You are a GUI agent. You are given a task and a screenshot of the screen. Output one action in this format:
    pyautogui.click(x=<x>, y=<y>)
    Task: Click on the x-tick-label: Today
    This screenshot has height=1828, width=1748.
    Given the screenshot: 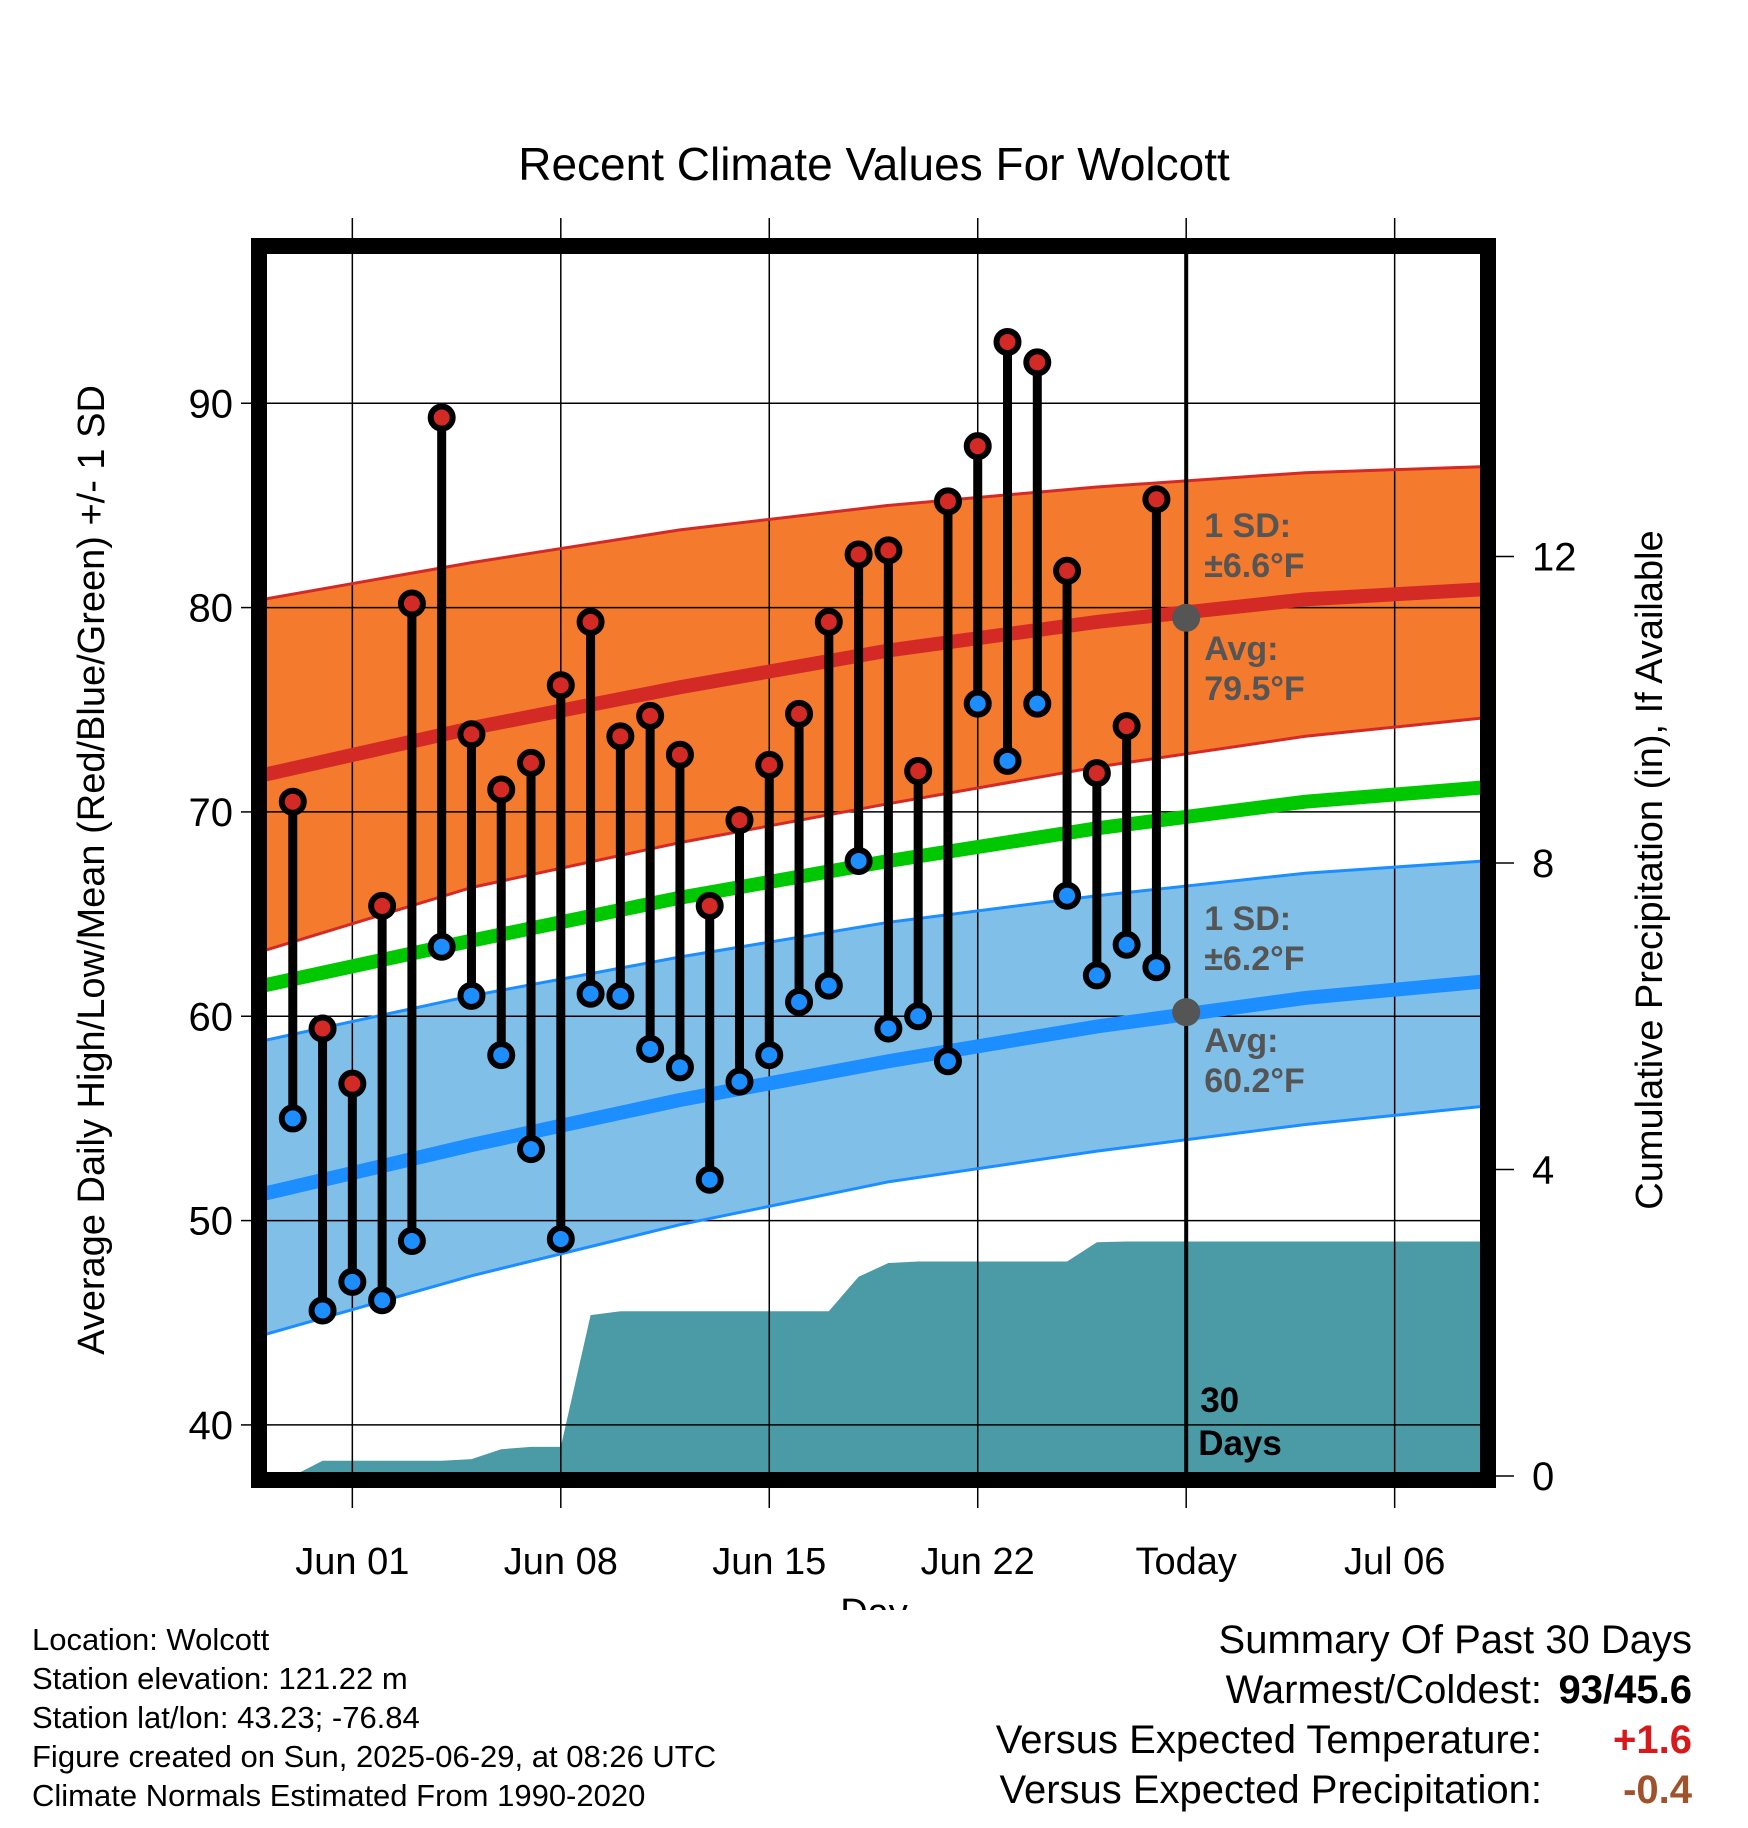 What is the action you would take?
    pyautogui.click(x=1185, y=1562)
    